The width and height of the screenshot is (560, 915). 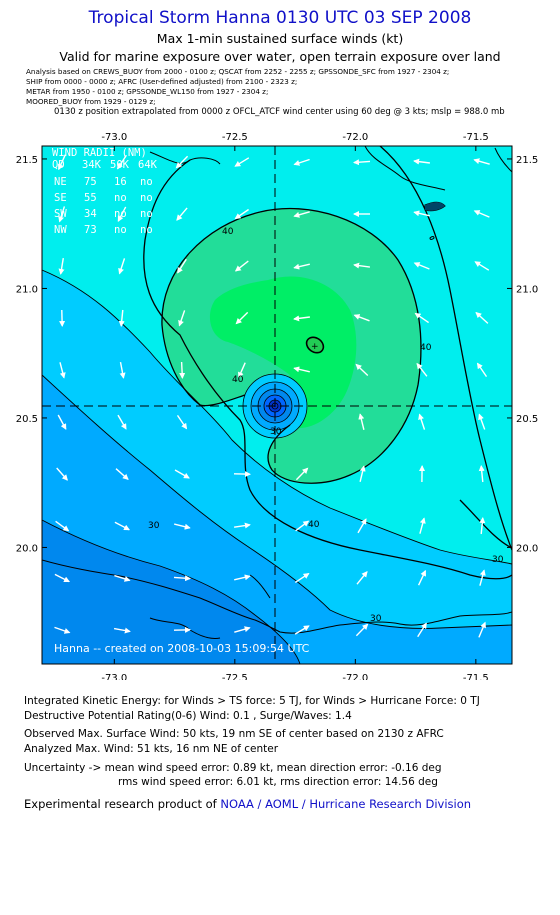 I want to click on radii-ne-quadrant: NE, so click(x=60, y=182).